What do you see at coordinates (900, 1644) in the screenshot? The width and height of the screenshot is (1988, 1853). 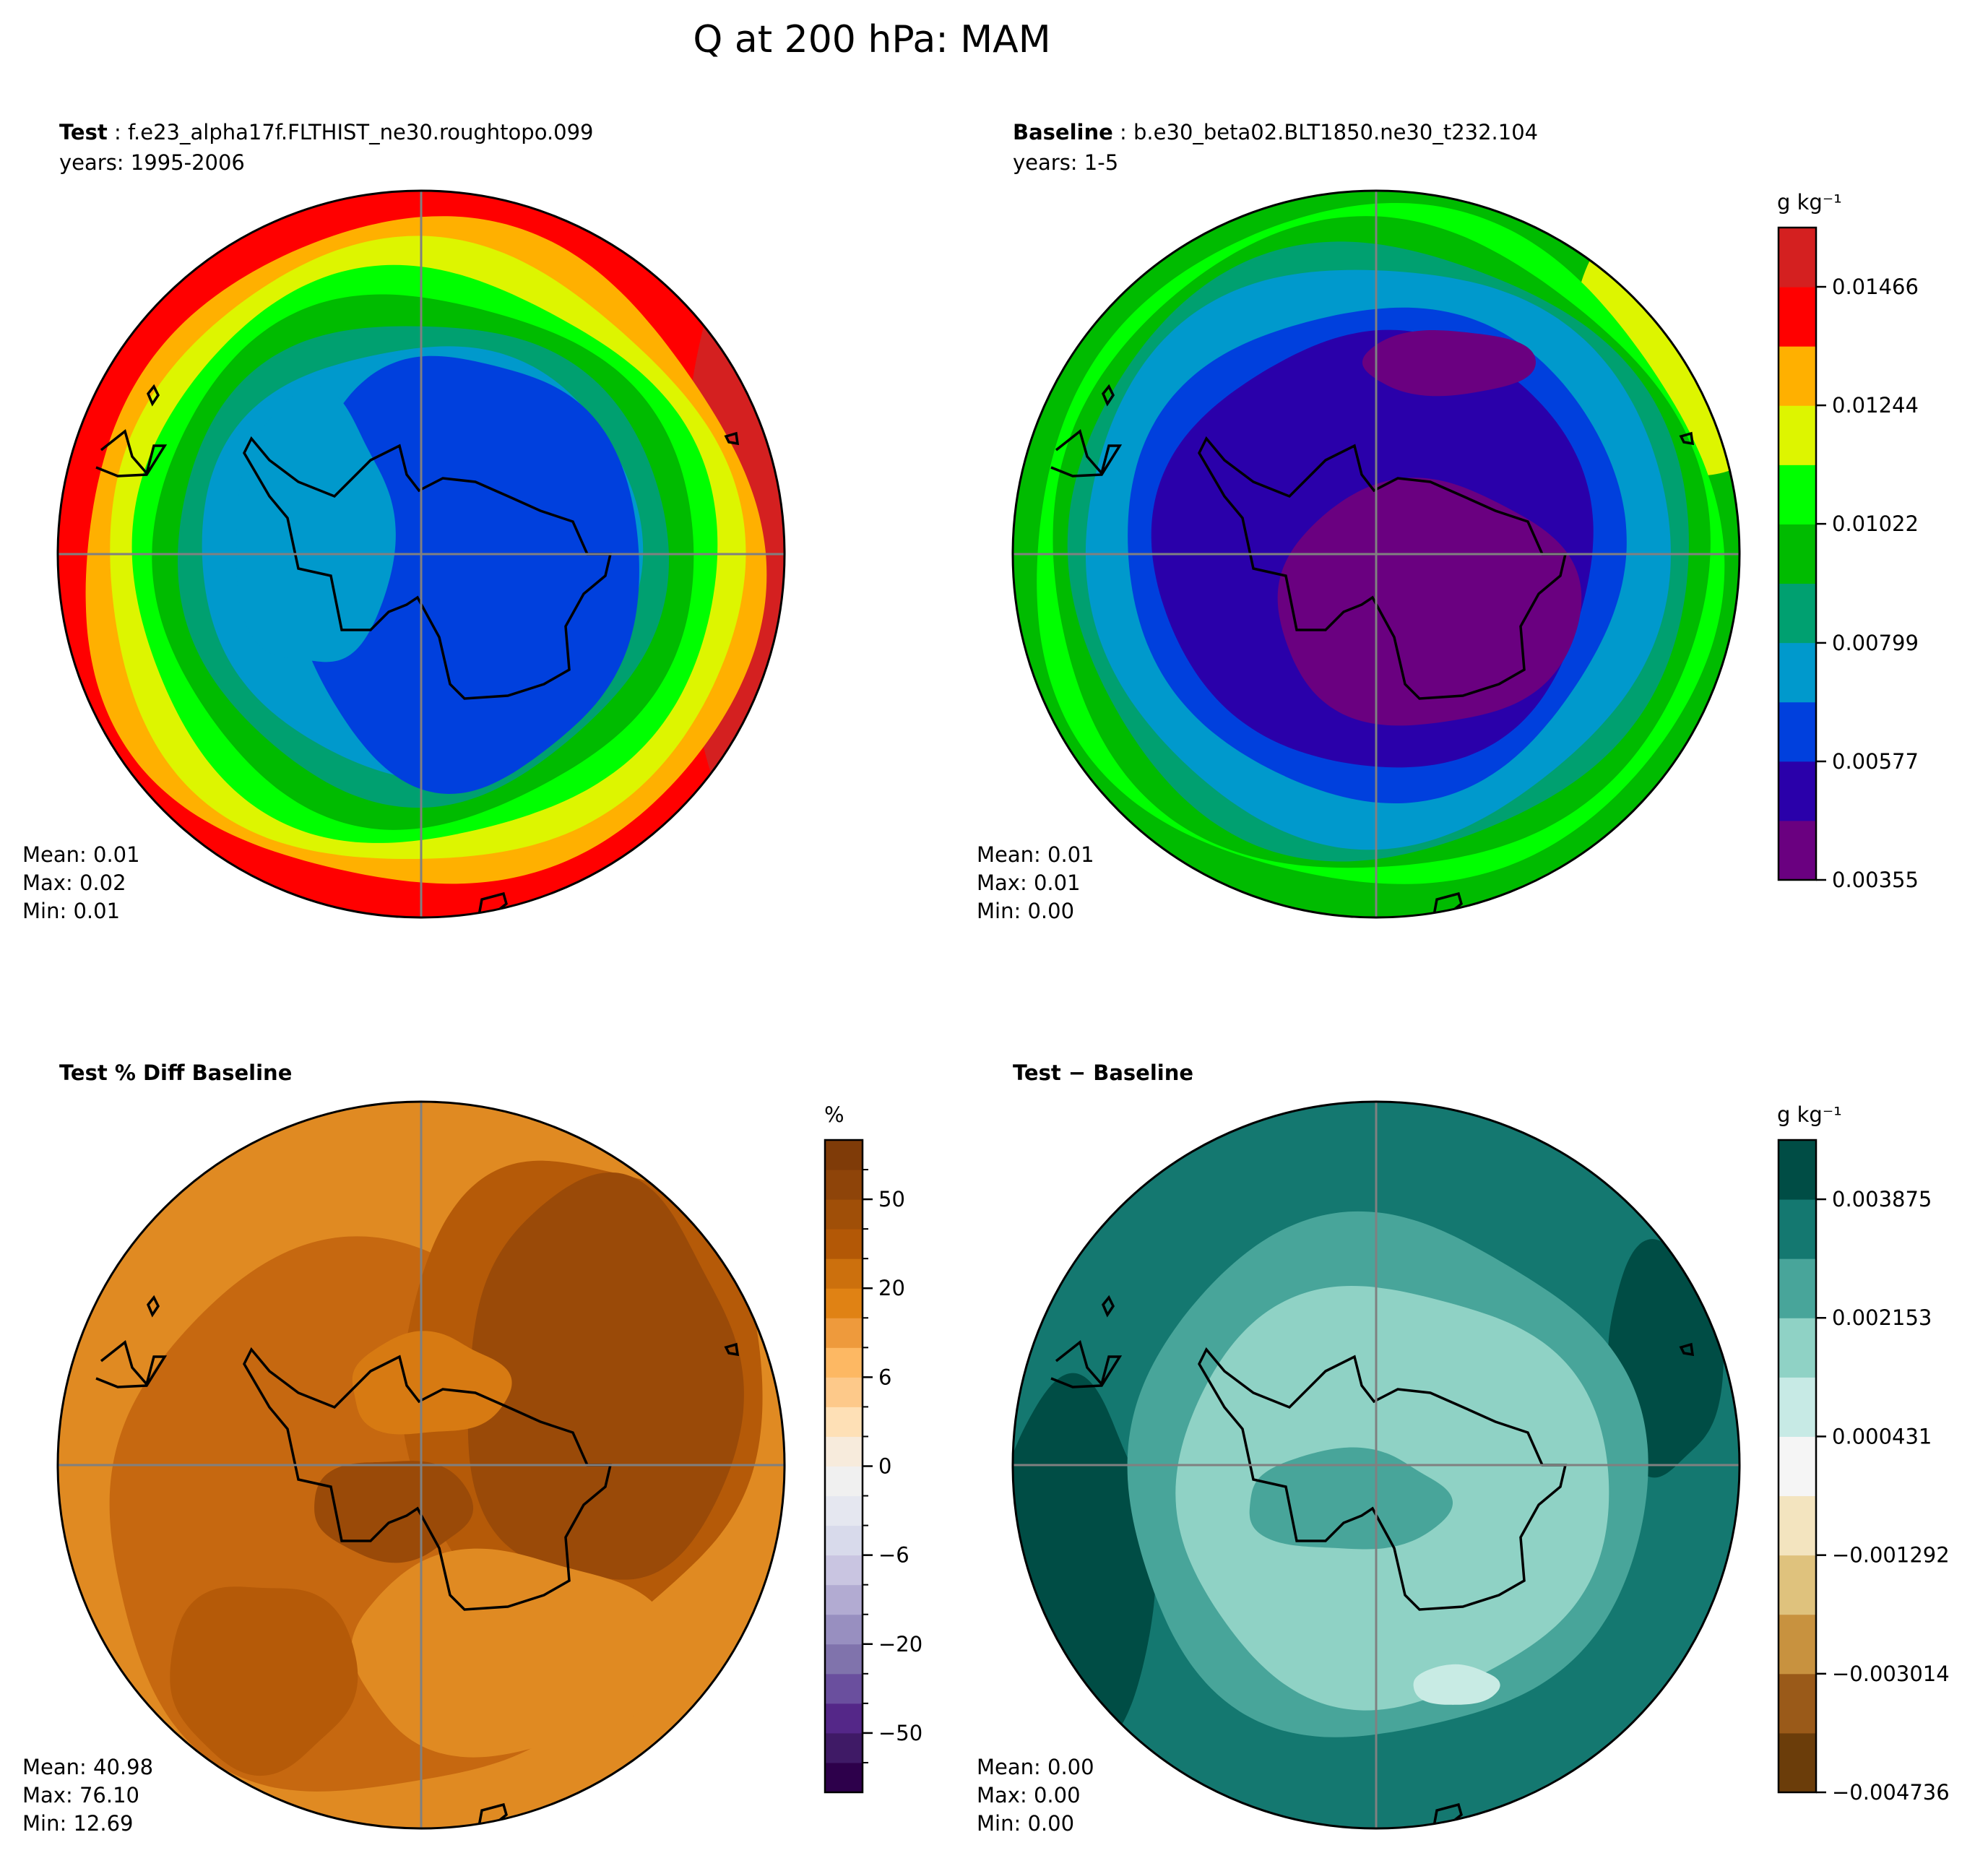 I see `colorbar-tick-label: −20` at bounding box center [900, 1644].